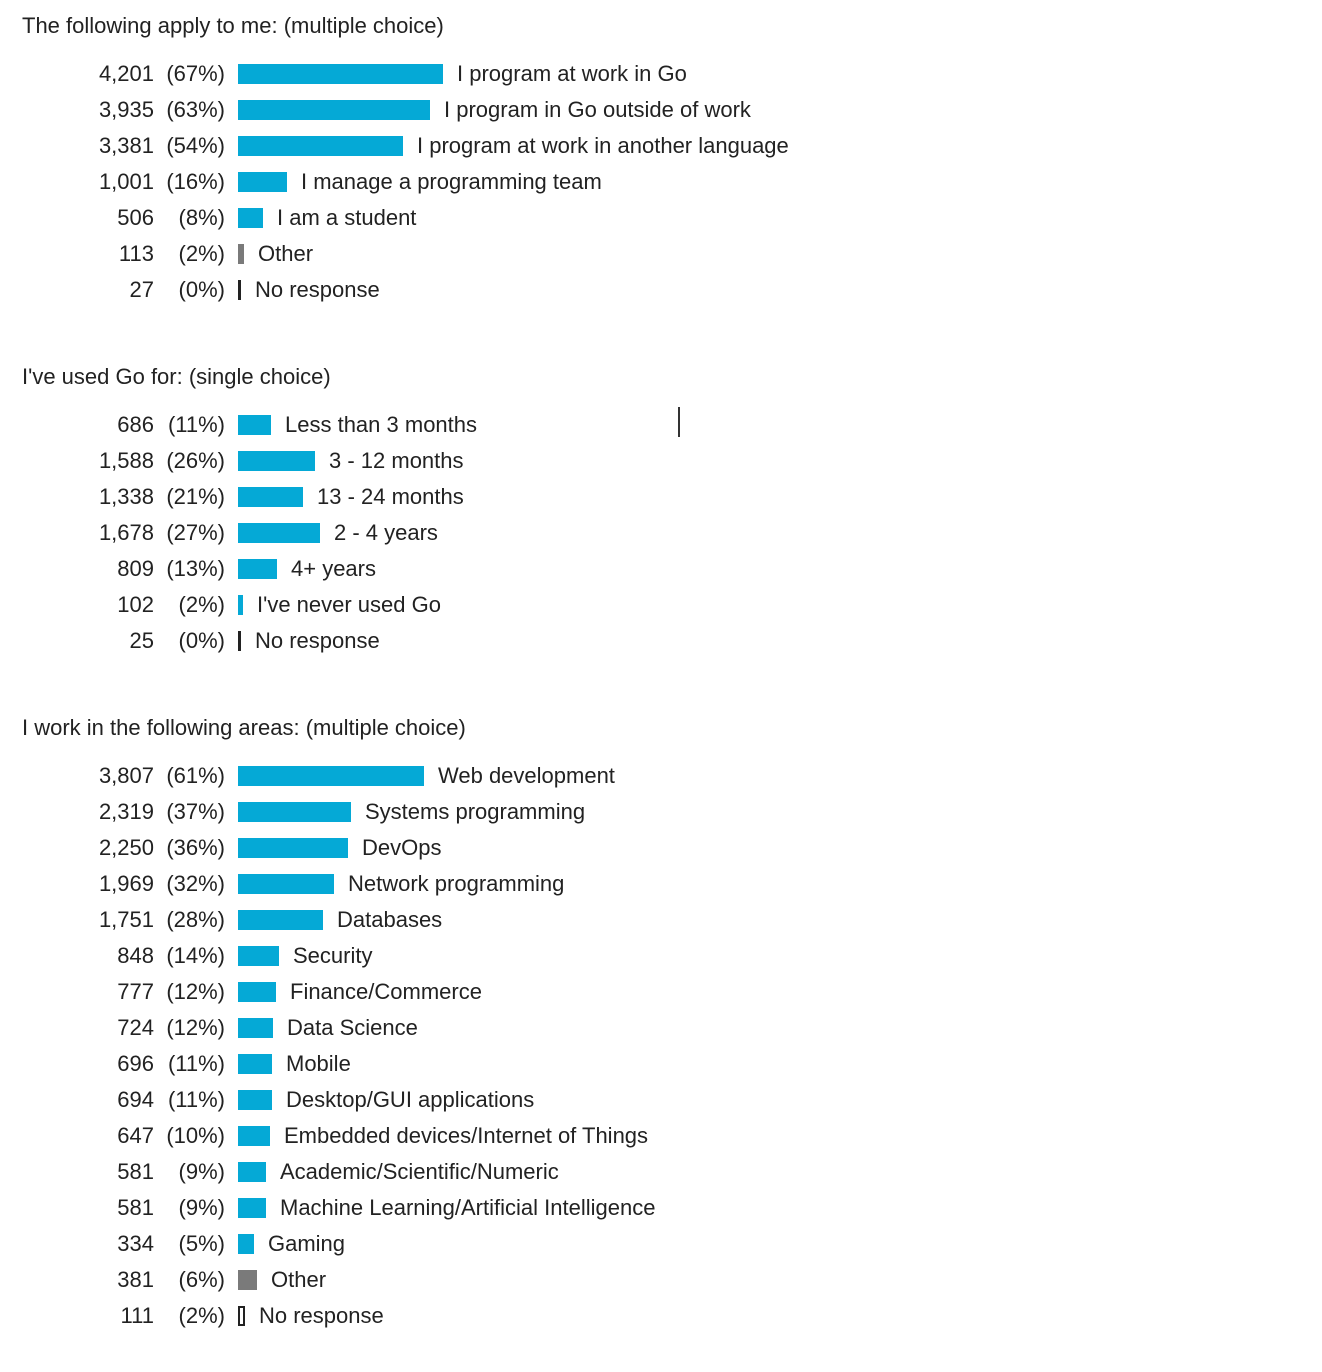 The height and width of the screenshot is (1372, 1322). What do you see at coordinates (661, 776) in the screenshot?
I see `chart-row: 3,807 (61%) Web development` at bounding box center [661, 776].